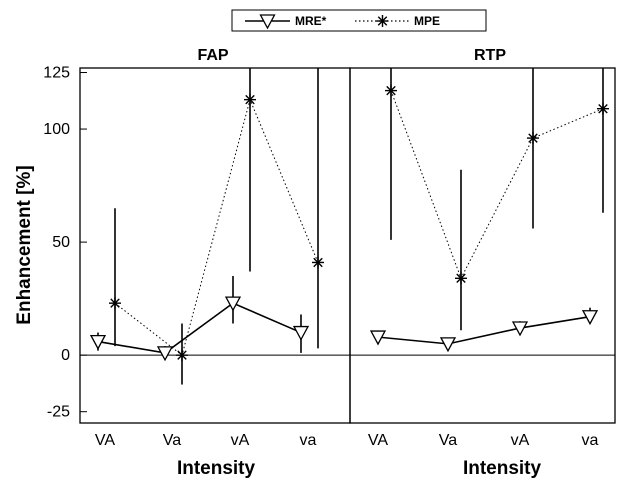  Describe the element at coordinates (520, 440) in the screenshot. I see `x-tick-label-rtp: vA` at that location.